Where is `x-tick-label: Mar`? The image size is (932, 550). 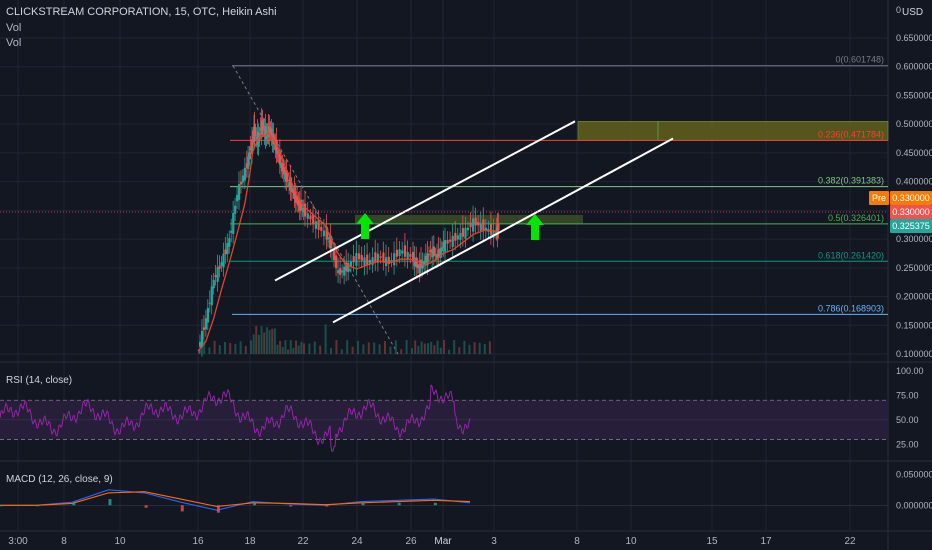
x-tick-label: Mar is located at coordinates (443, 541).